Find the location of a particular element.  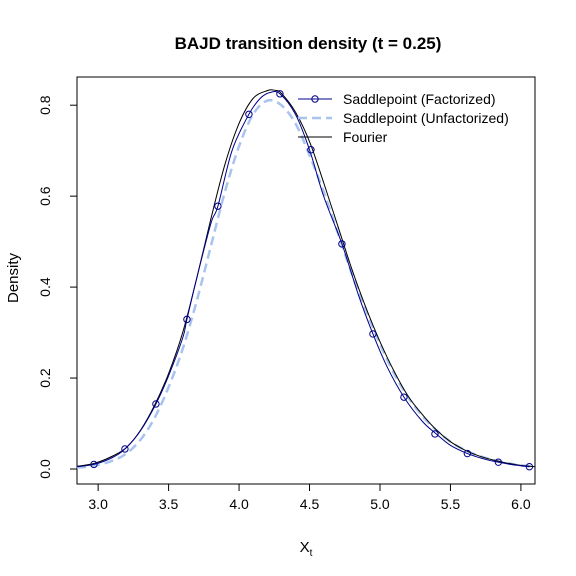

y-tick-label: 0.6 is located at coordinates (45, 196).